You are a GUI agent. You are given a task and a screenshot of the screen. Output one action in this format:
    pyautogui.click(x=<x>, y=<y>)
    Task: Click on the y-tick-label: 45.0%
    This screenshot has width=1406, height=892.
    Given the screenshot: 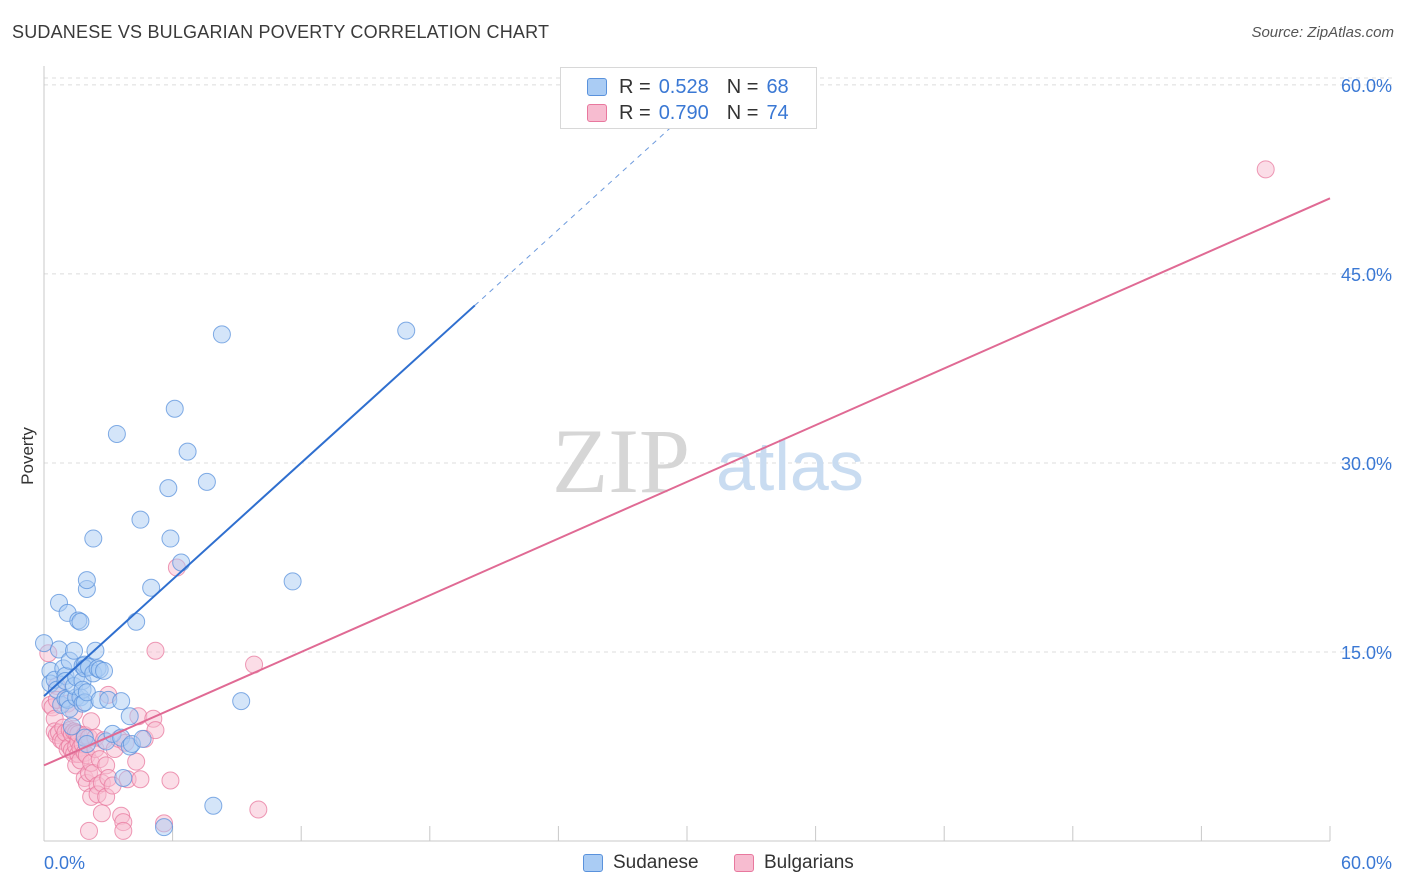 What is the action you would take?
    pyautogui.click(x=1366, y=275)
    